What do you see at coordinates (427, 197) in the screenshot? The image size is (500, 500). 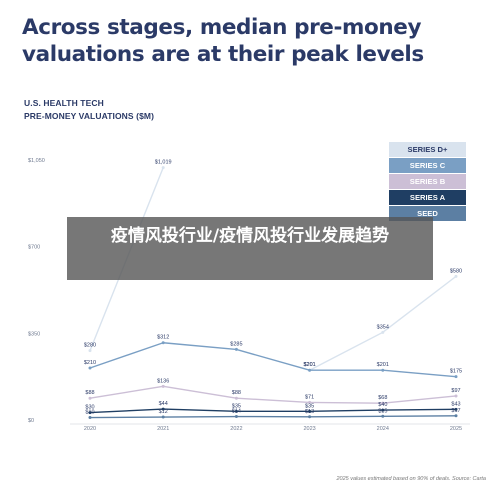 I see `legend-item-series-a: SERIES A` at bounding box center [427, 197].